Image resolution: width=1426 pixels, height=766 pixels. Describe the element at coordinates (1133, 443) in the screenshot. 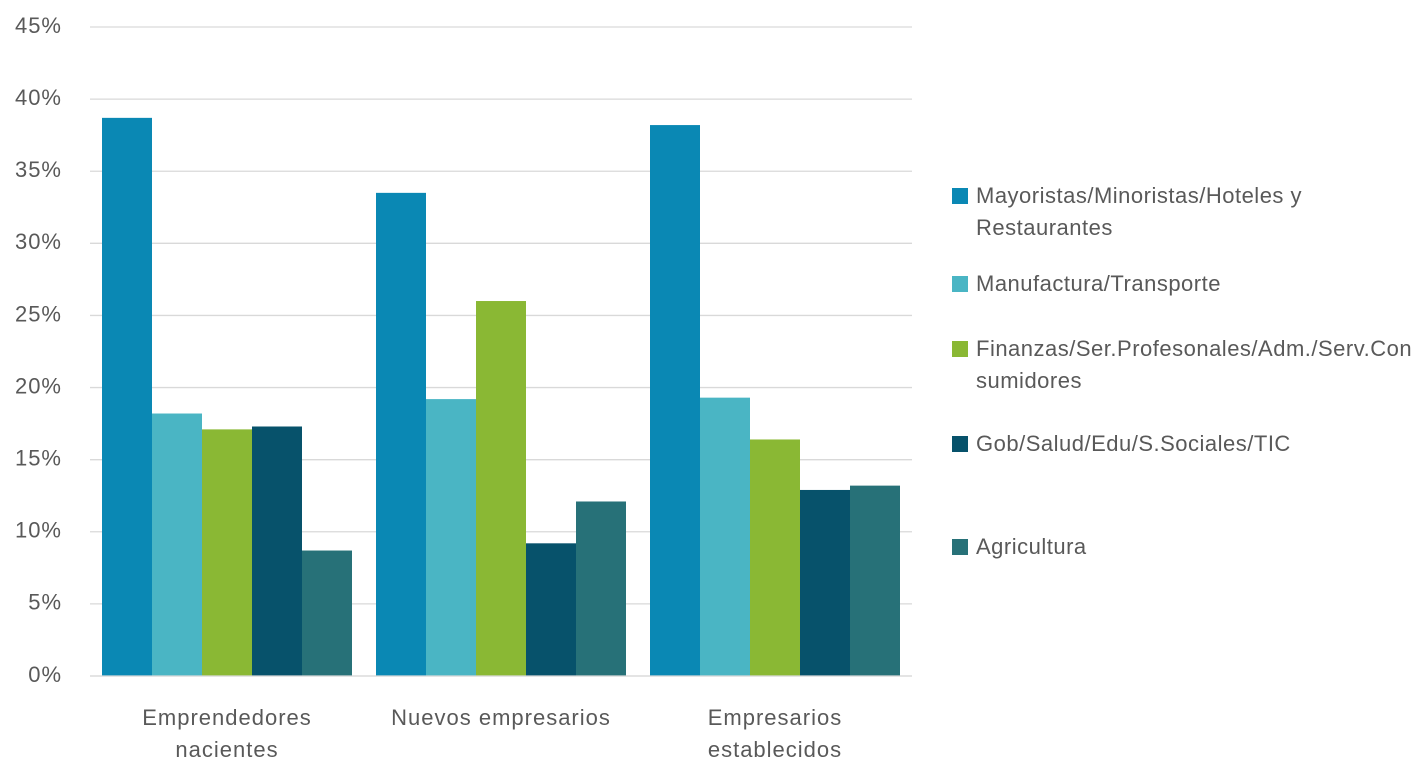

I see `legend-label: Gob/Salud/Edu/S.Sociales/TIC` at that location.